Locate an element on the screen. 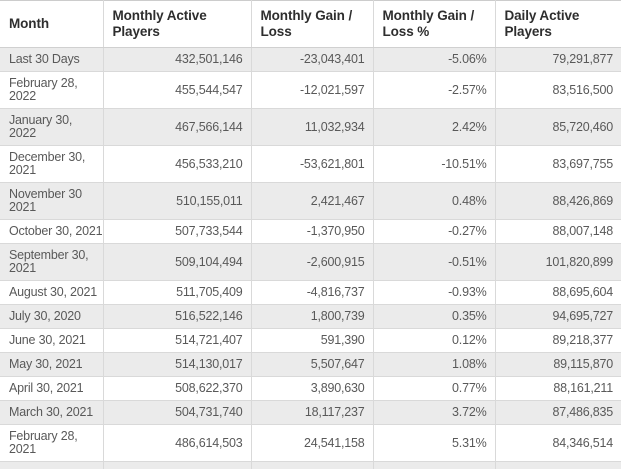 The image size is (621, 469). monthly-gain-loss-cell: 5,507,647 is located at coordinates (312, 364).